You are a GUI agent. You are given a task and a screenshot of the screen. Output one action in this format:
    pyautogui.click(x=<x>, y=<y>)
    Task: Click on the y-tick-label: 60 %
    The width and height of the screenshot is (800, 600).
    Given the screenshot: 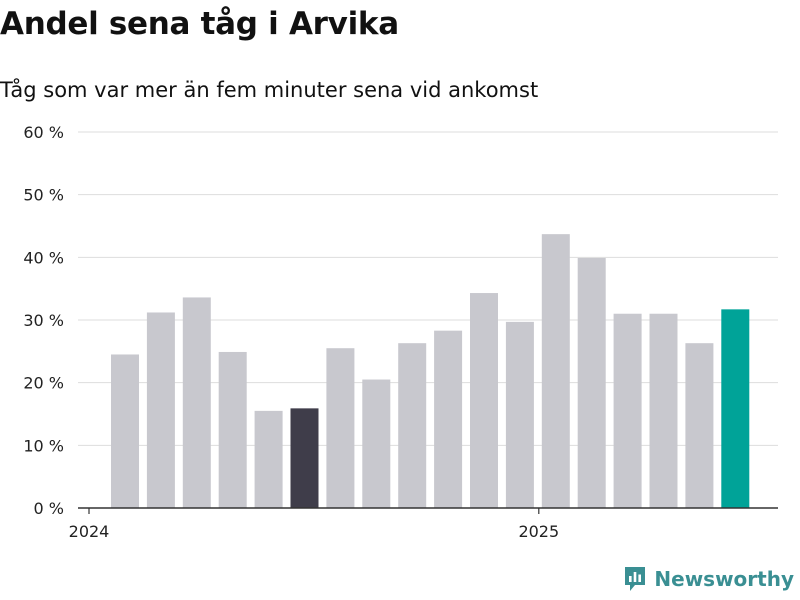 What is the action you would take?
    pyautogui.click(x=43, y=132)
    